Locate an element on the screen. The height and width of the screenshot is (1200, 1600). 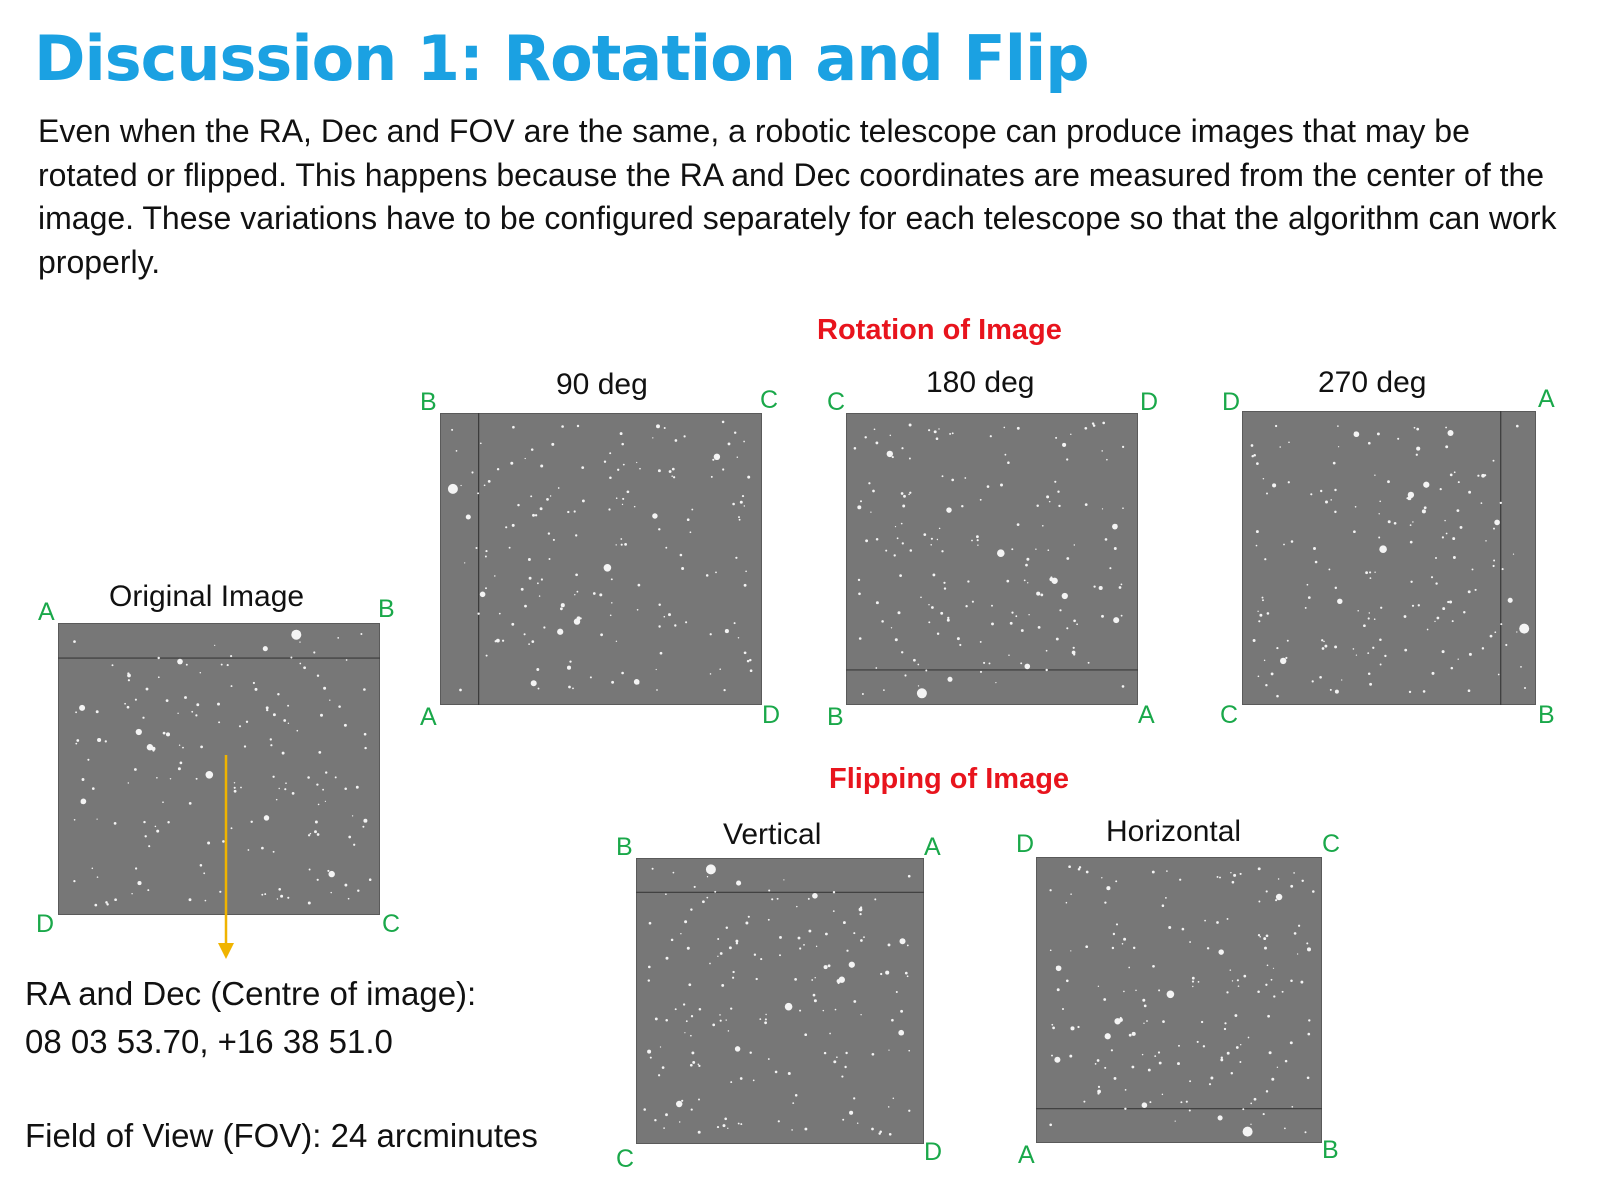
original-image-stars is located at coordinates (219, 768).